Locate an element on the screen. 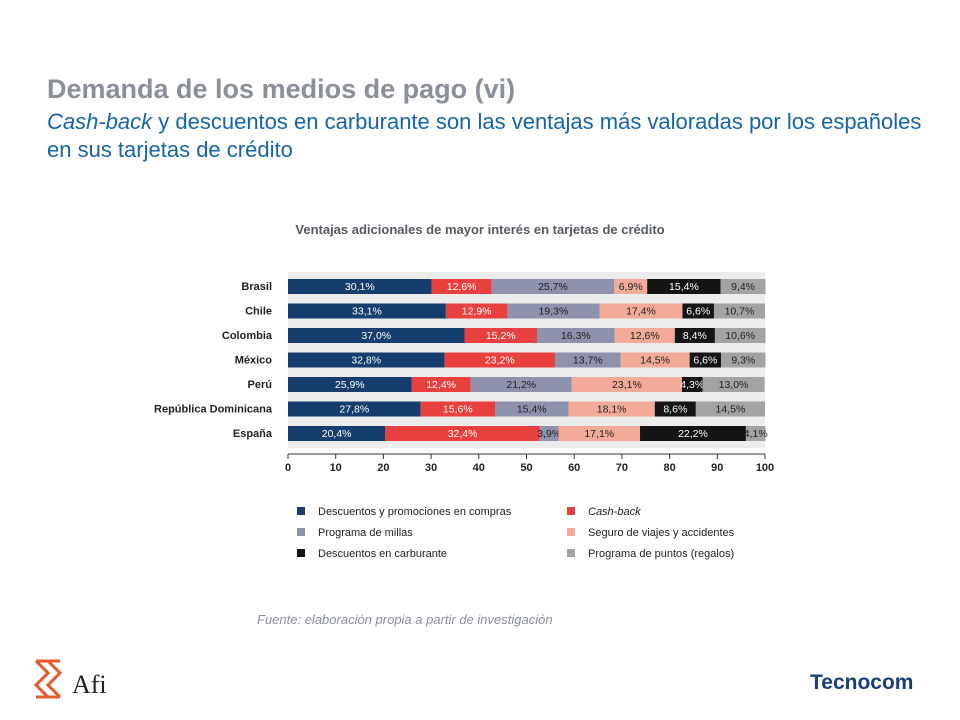  data-label: 30,1% is located at coordinates (360, 287).